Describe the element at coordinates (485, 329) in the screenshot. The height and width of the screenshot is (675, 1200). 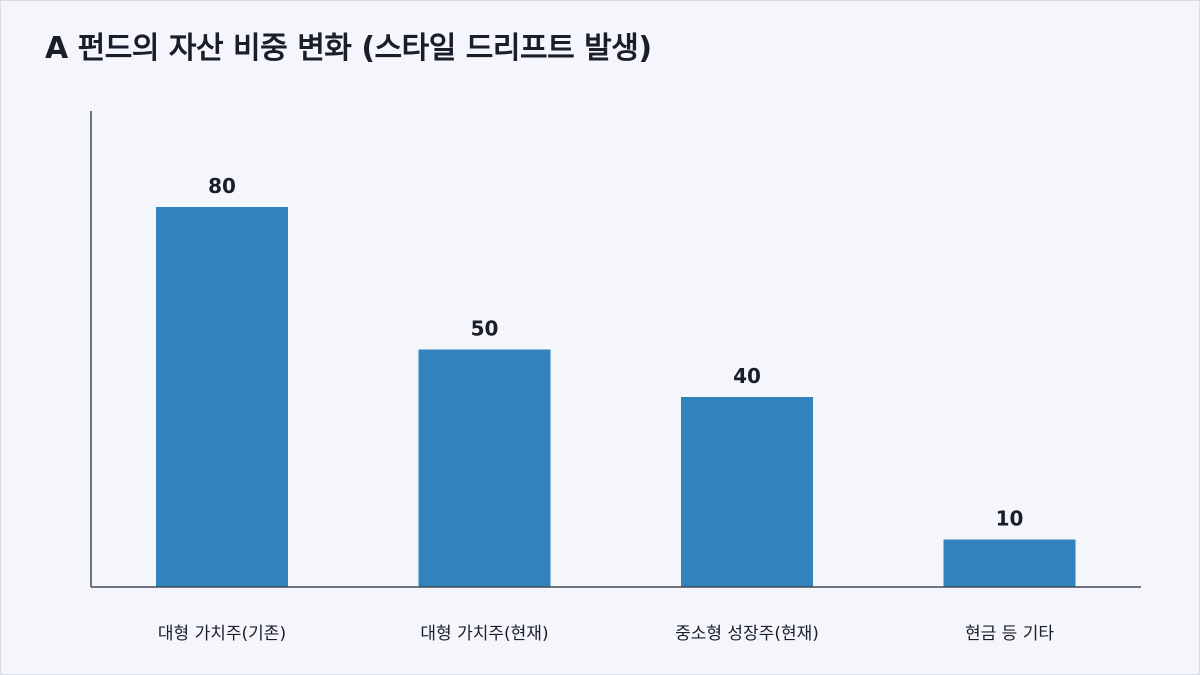
I see `value-label-2: 50` at that location.